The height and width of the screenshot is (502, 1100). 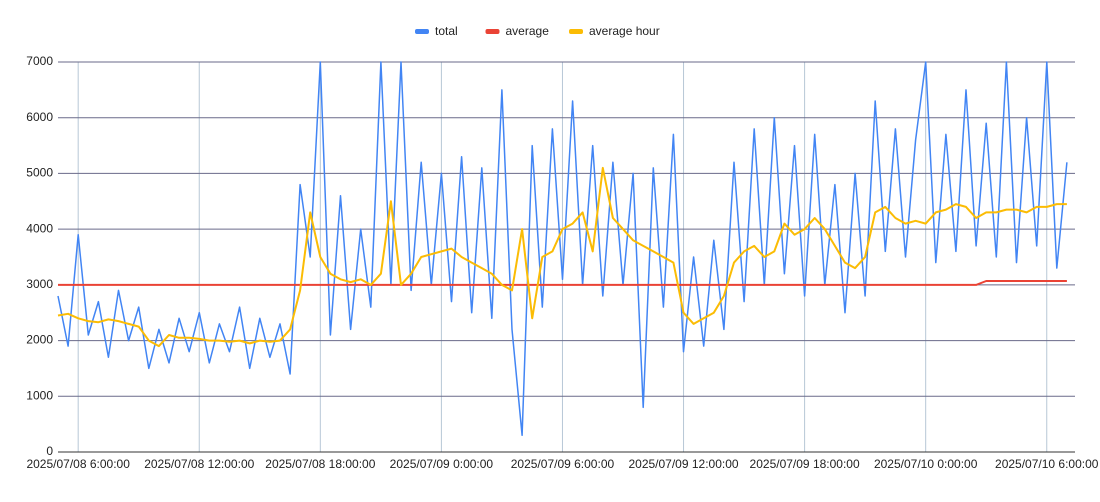 What do you see at coordinates (39, 284) in the screenshot?
I see `y-tick-label: 3000` at bounding box center [39, 284].